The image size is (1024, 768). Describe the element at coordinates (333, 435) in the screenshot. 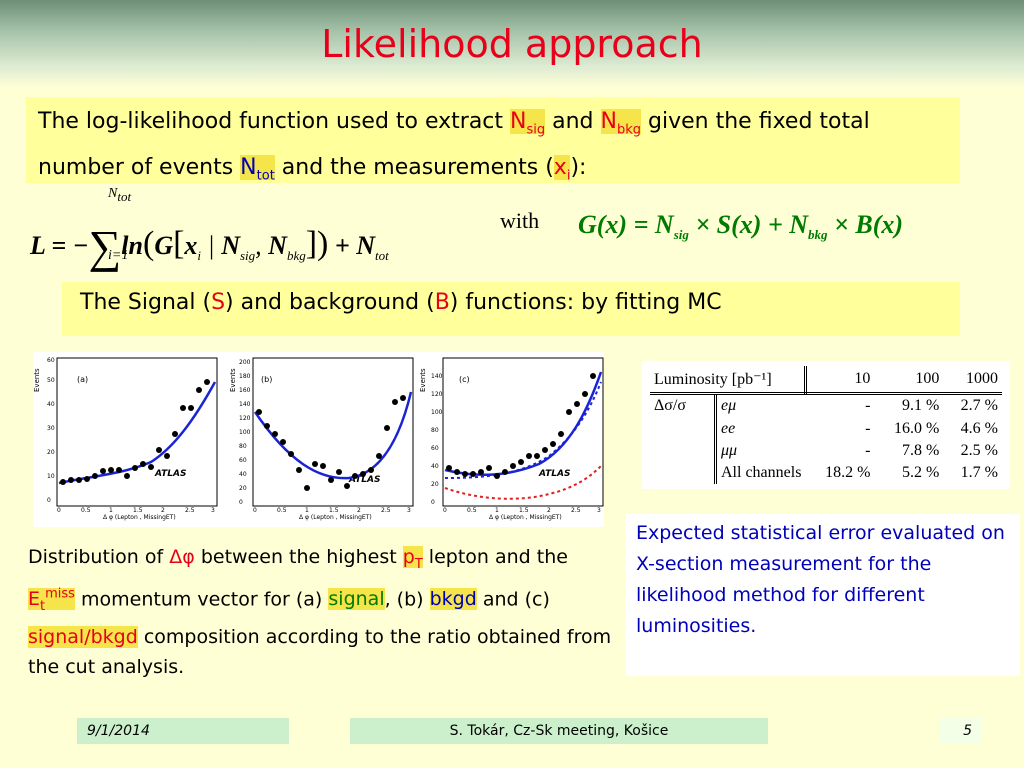

I see `plot-b-fit-curve` at that location.